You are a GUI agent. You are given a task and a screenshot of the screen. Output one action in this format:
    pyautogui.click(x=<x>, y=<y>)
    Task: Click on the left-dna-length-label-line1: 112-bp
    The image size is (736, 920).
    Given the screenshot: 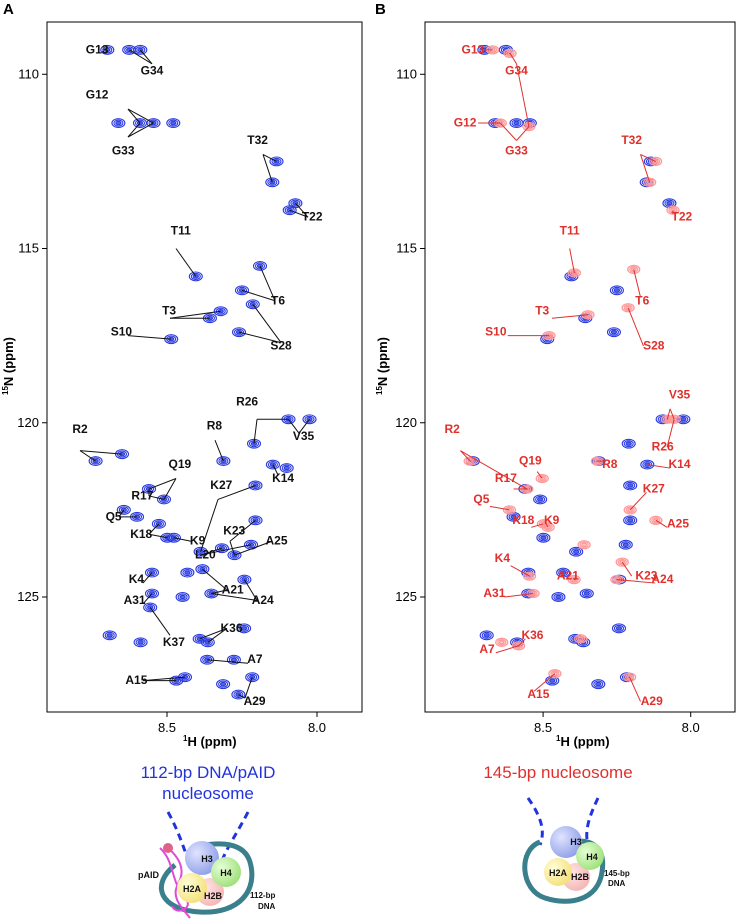 What is the action you would take?
    pyautogui.click(x=262, y=895)
    